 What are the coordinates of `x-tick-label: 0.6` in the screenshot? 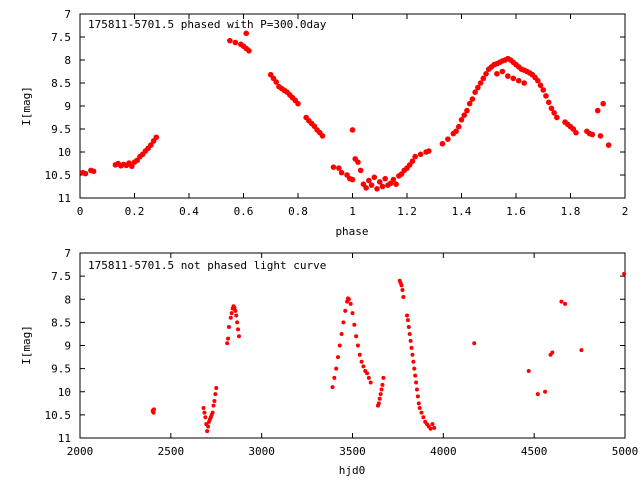 It's located at (244, 211).